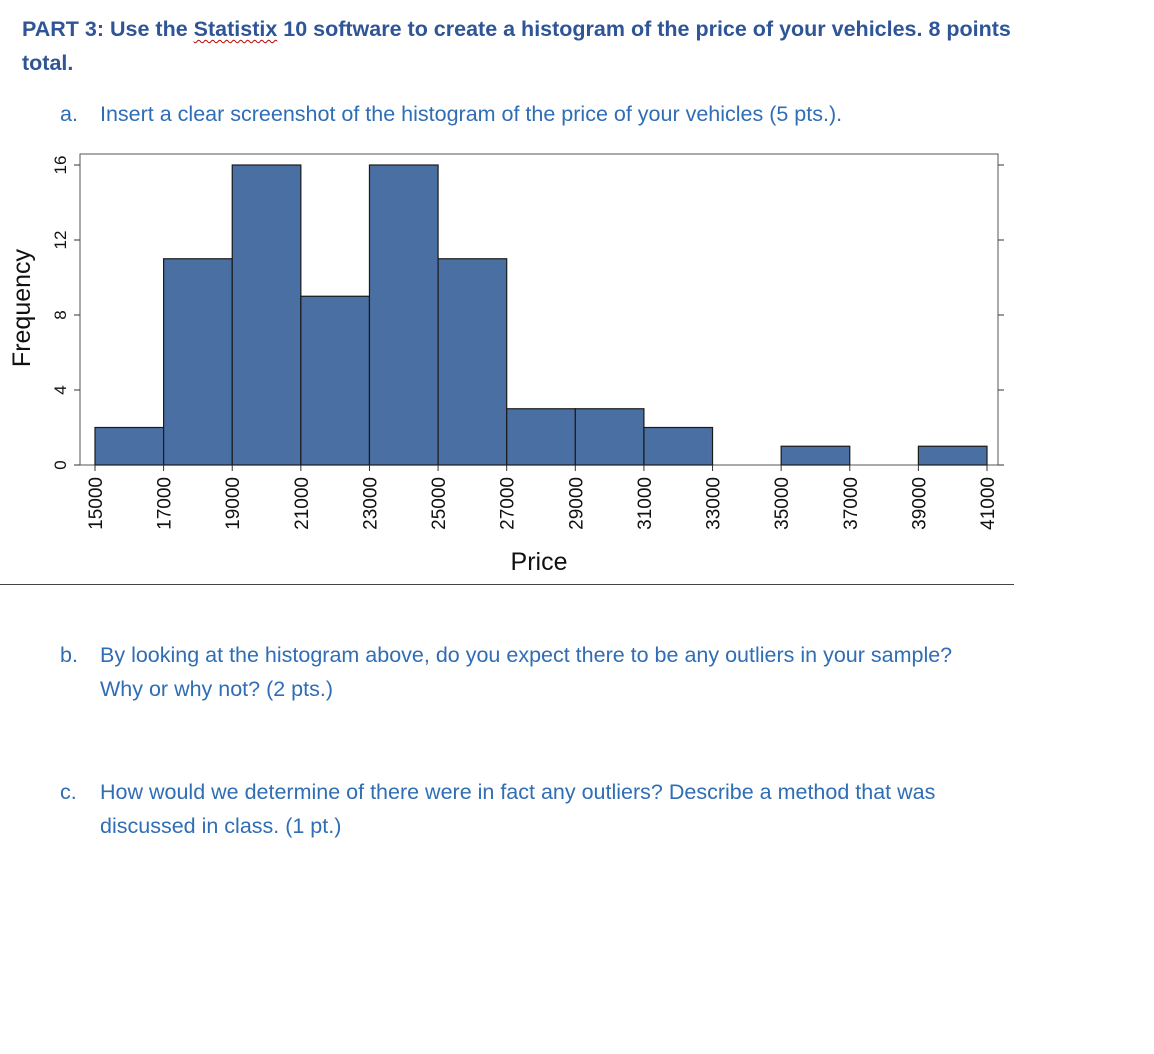 This screenshot has width=1154, height=1054. I want to click on x-tick-label: 21000, so click(302, 503).